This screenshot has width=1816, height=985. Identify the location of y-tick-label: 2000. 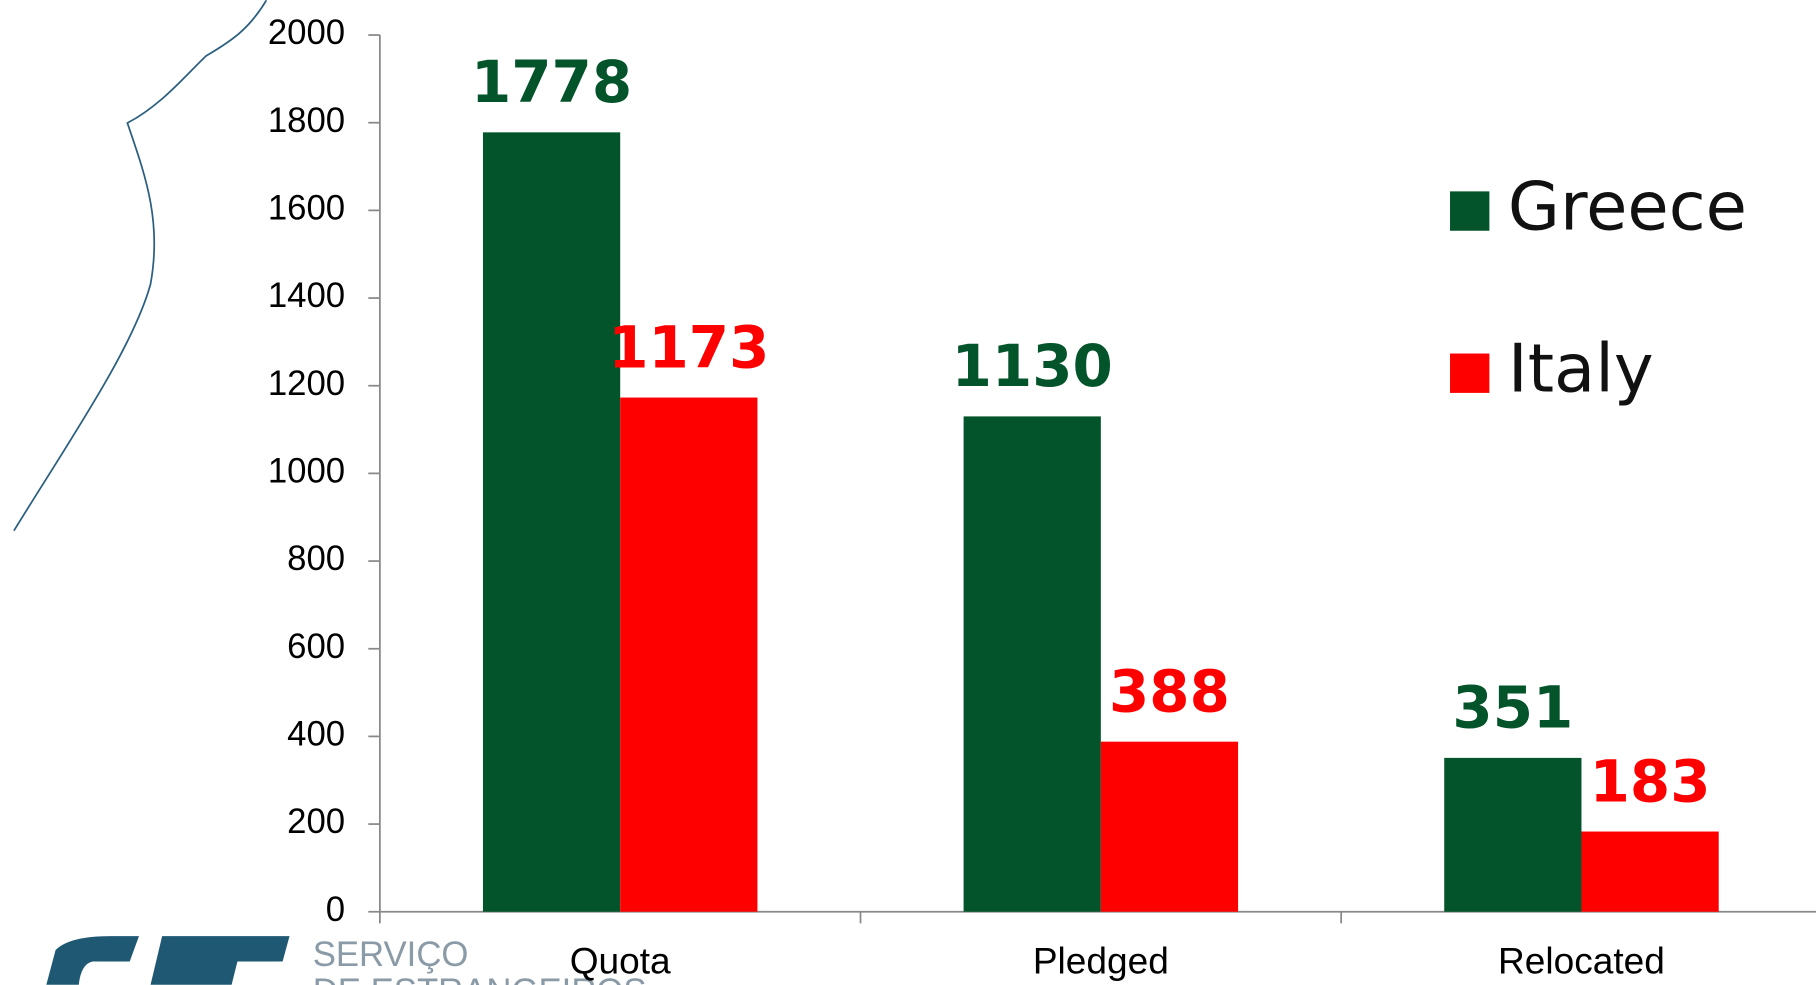
(306, 33).